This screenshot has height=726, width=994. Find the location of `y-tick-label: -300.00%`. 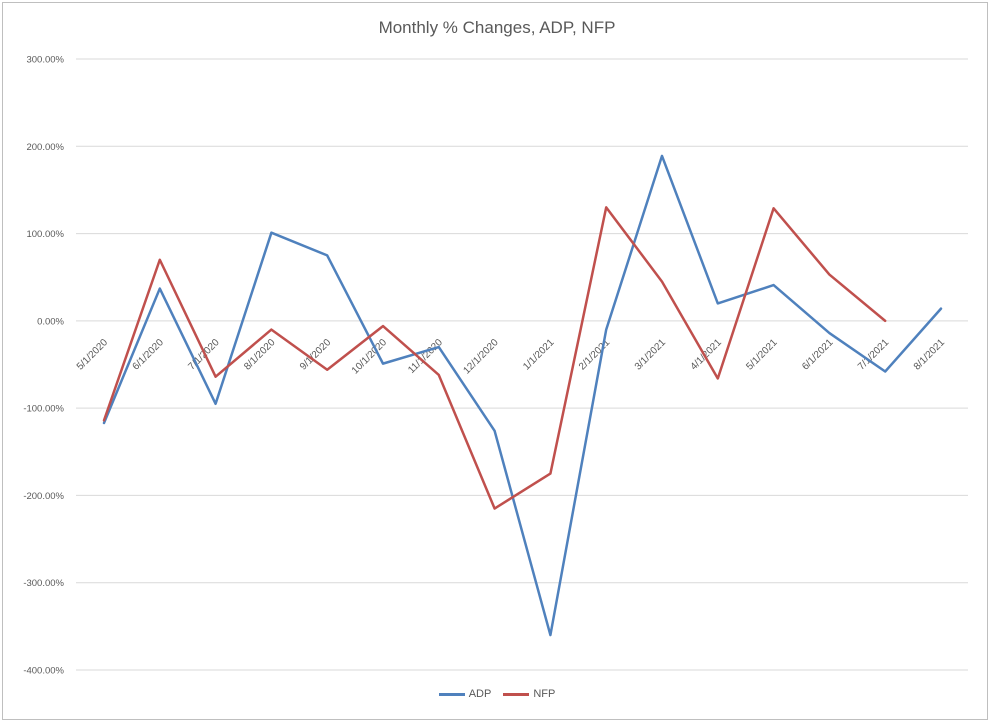

y-tick-label: -300.00% is located at coordinates (43, 583).